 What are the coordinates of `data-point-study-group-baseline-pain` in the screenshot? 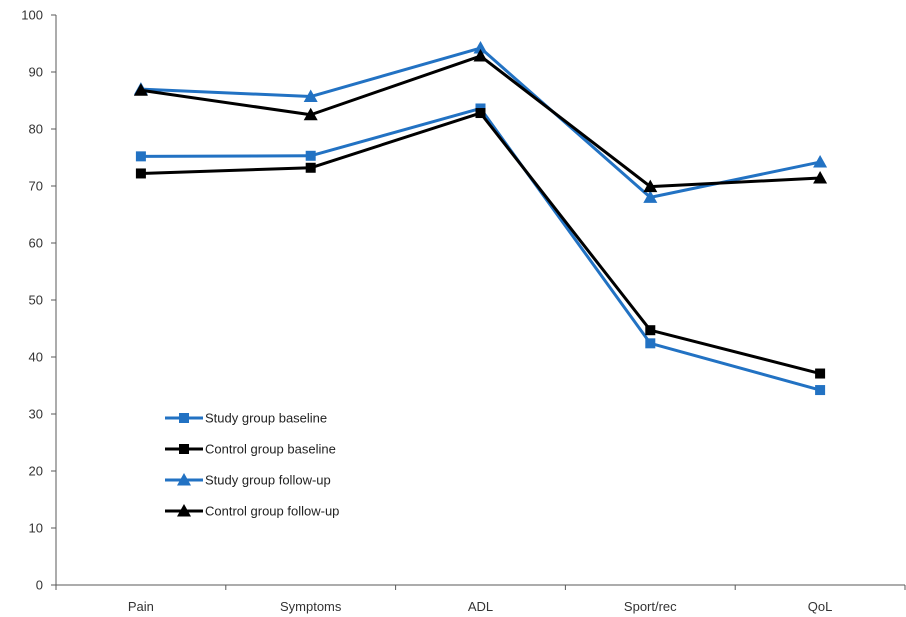 It's located at (140, 156).